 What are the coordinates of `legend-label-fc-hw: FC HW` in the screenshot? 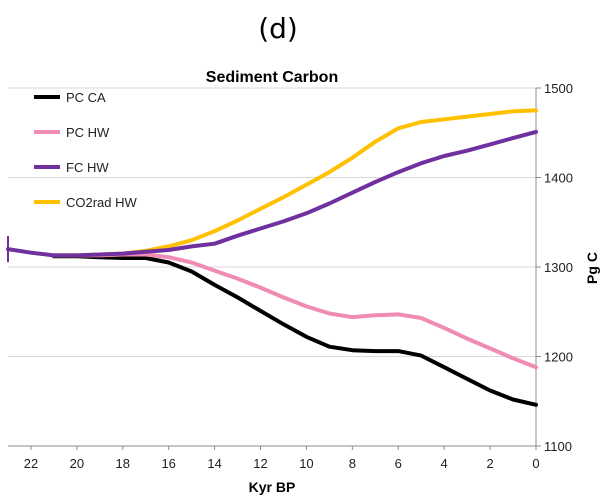 It's located at (87, 167).